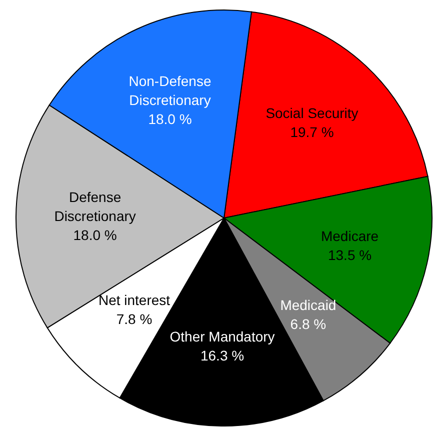  I want to click on slice-label: Social Security, so click(312, 112).